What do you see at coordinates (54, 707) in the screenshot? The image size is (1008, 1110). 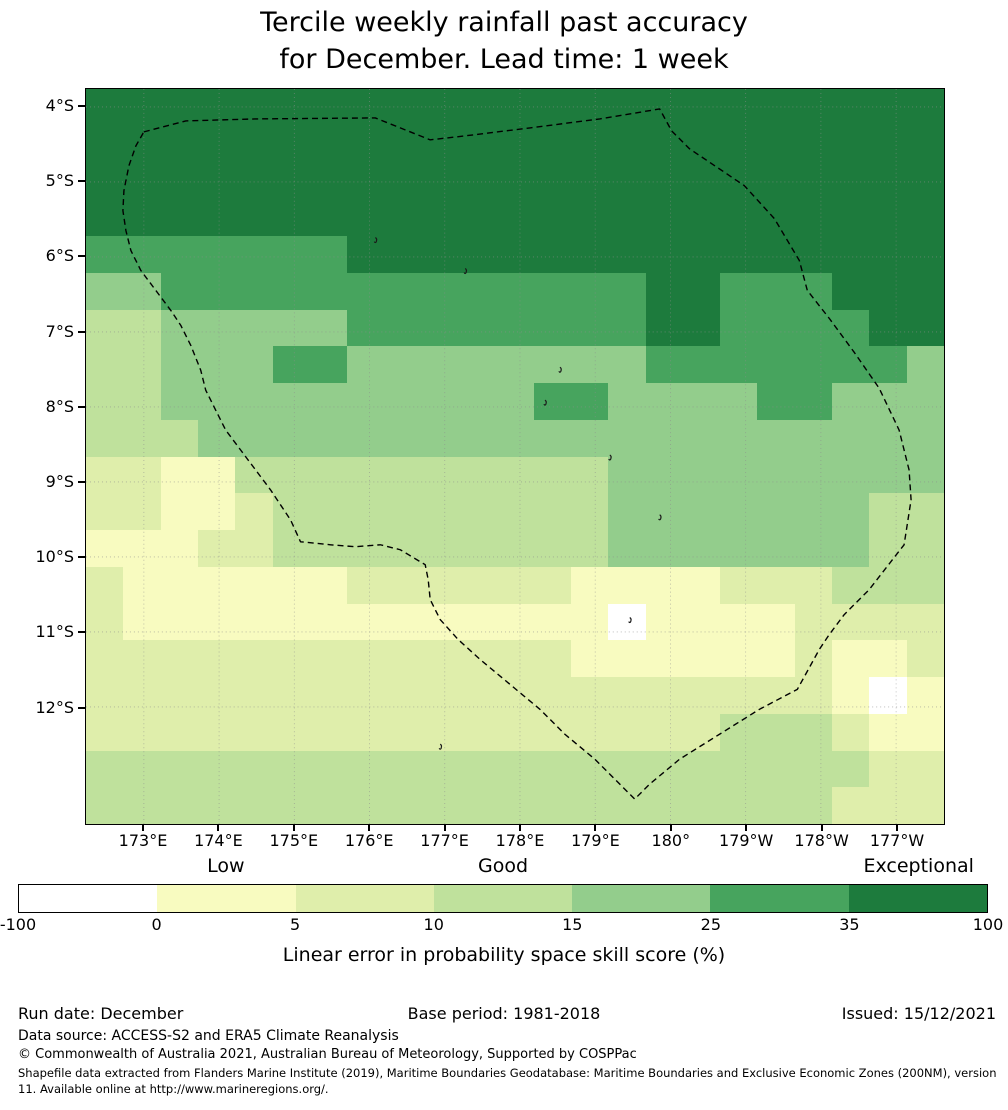 I see `y-axis-label: 12°S` at bounding box center [54, 707].